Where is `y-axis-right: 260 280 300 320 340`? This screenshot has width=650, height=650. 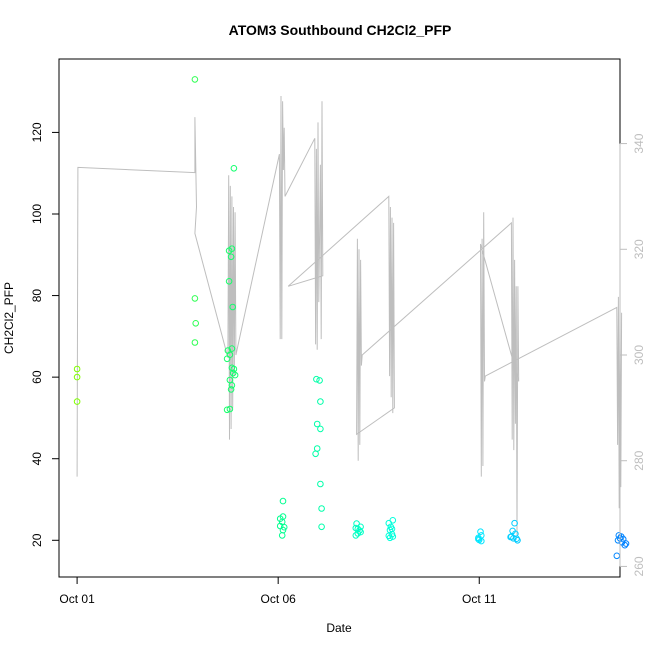
y-axis-right: 260 280 300 320 340 is located at coordinates (632, 354).